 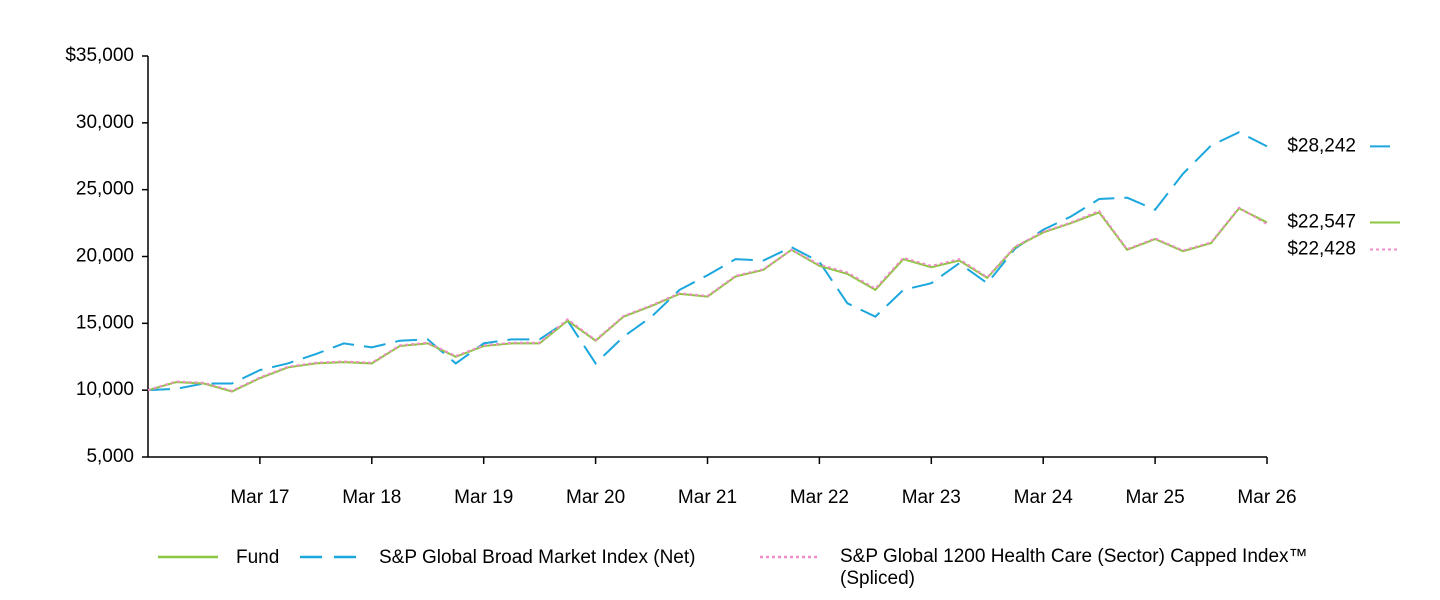 I want to click on legend-label: S&P Global Broad Market Index (Net), so click(x=537, y=557).